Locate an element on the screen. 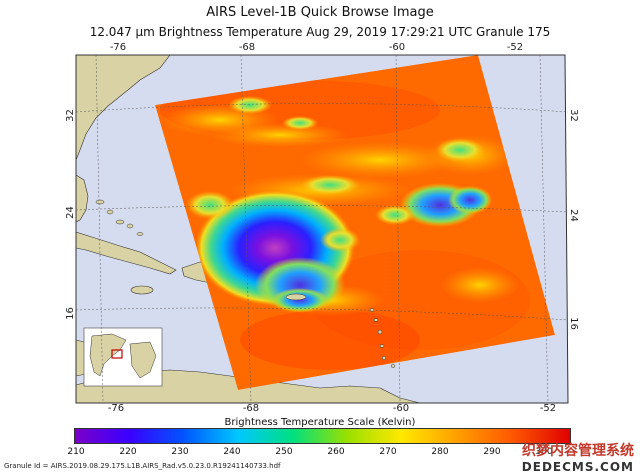 The image size is (640, 475). colorbar-tick: 300 is located at coordinates (544, 452).